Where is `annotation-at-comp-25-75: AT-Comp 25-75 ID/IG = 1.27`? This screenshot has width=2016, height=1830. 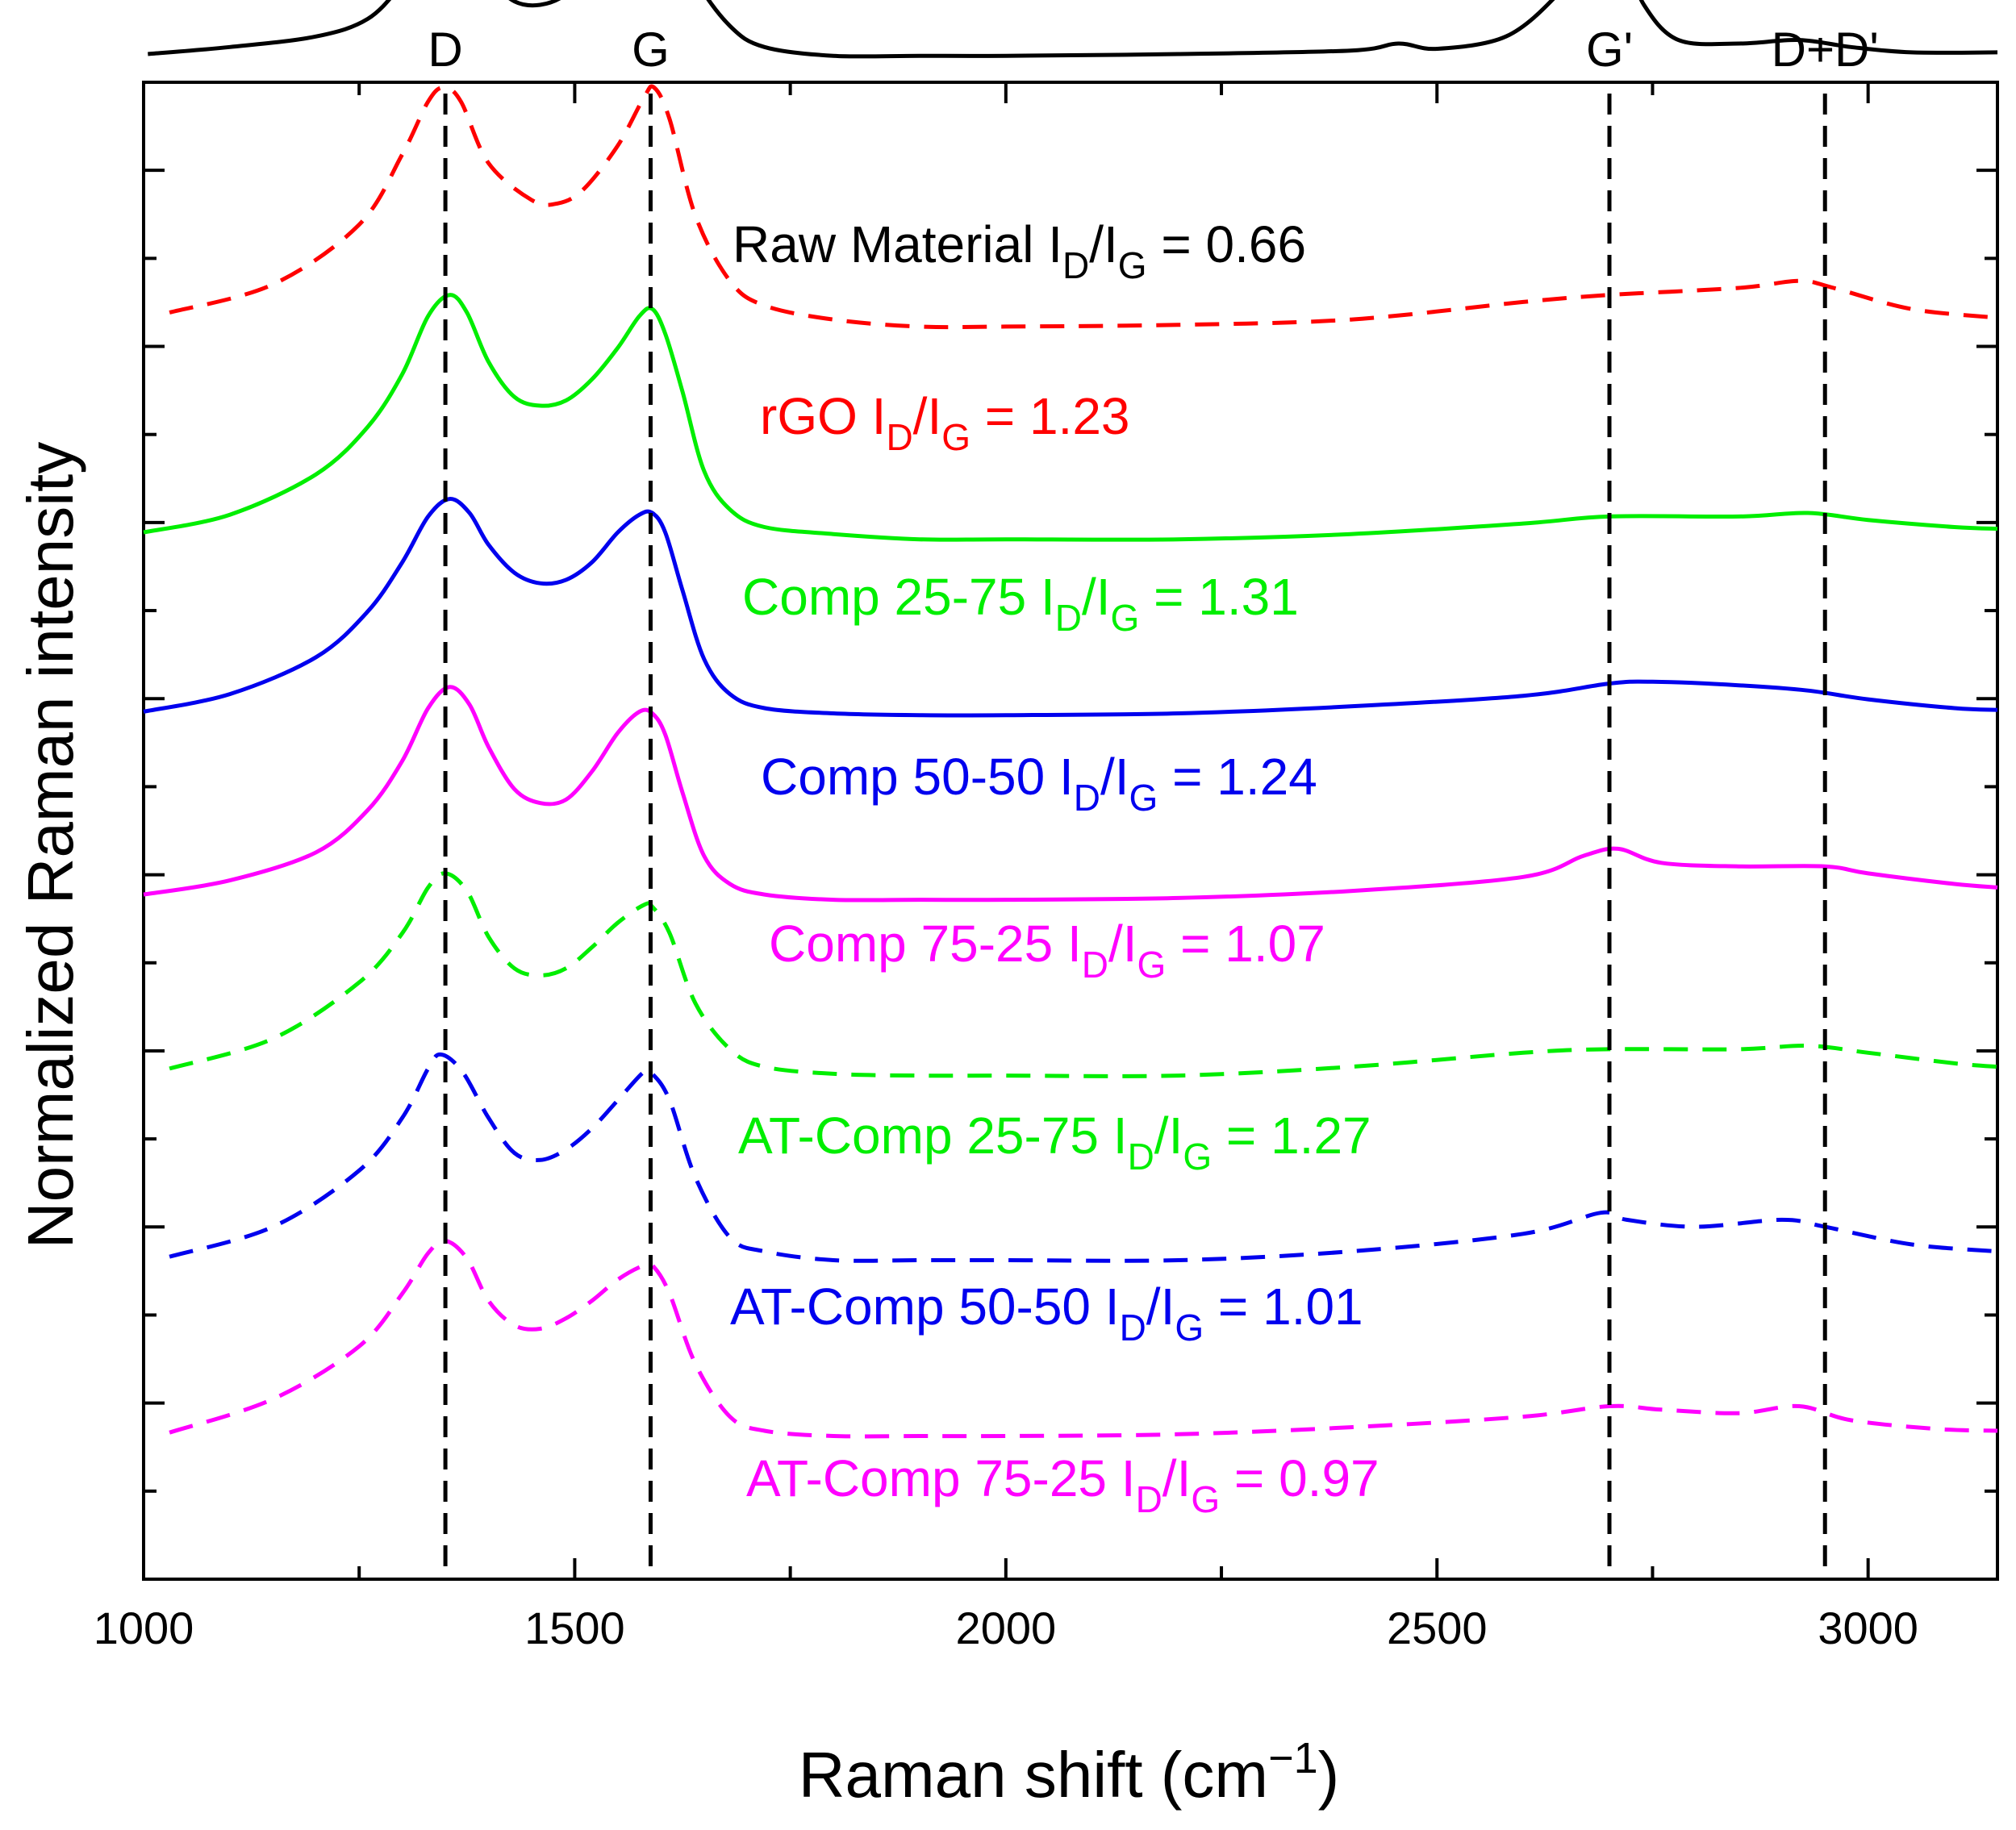 annotation-at-comp-25-75: AT-Comp 25-75 ID/IG = 1.27 is located at coordinates (1054, 1142).